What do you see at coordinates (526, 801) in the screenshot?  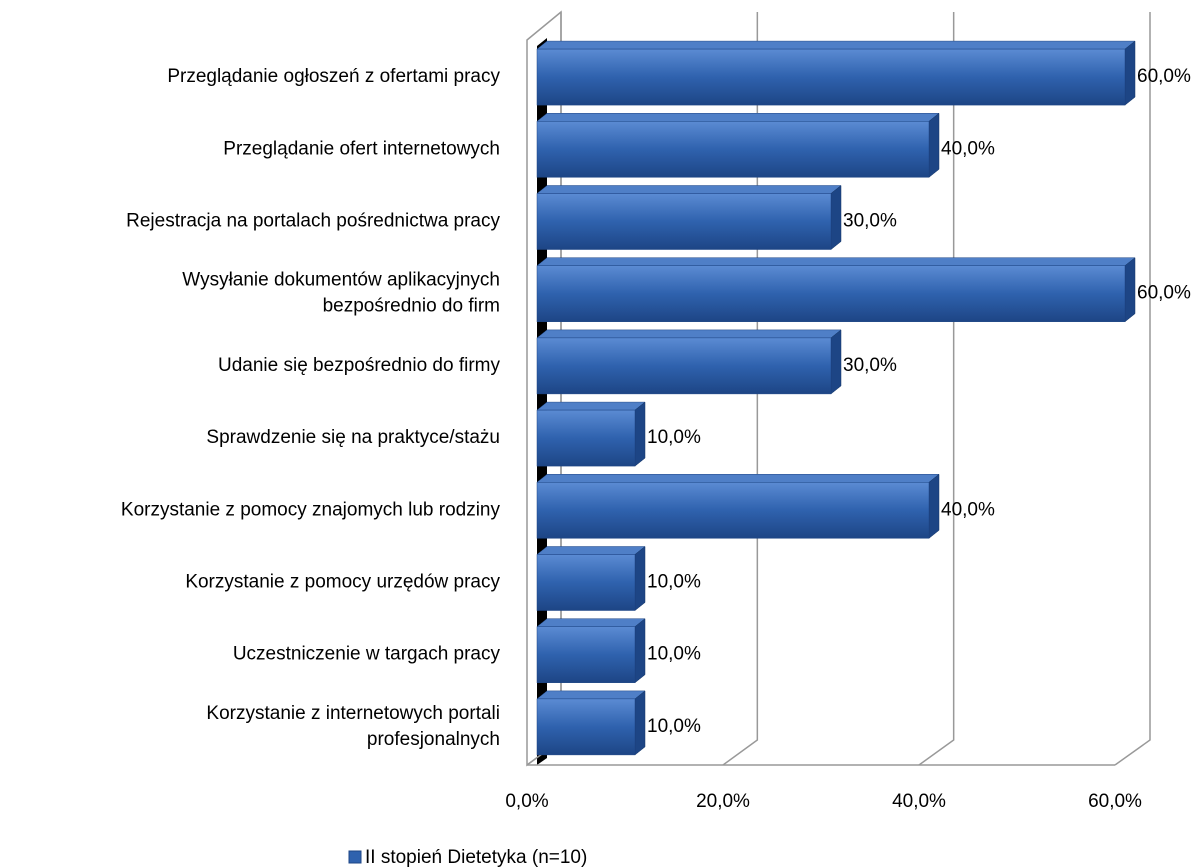 I see `x-tick-label: 0,0%` at bounding box center [526, 801].